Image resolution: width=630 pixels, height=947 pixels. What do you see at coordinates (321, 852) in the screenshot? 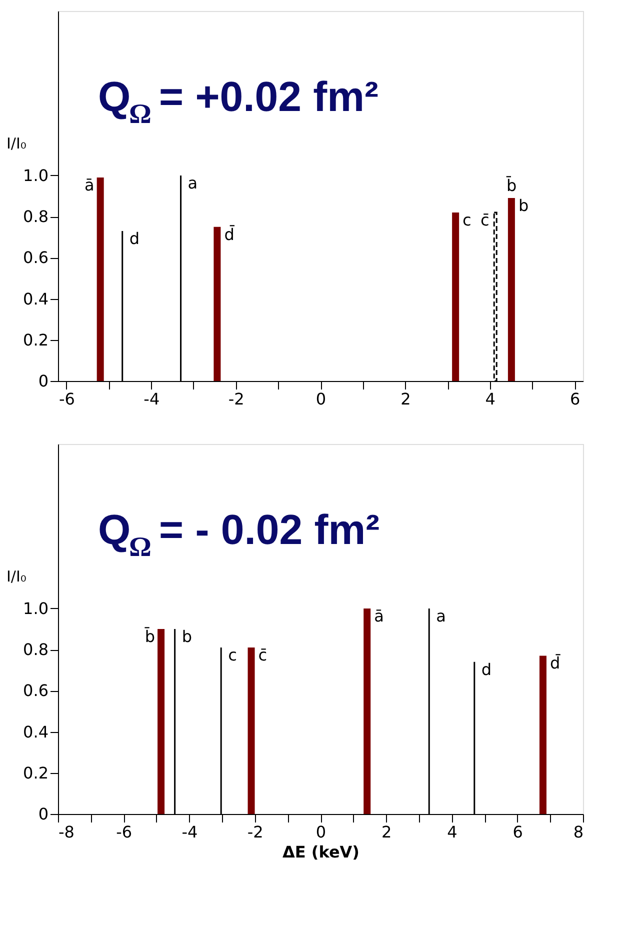
I see `x-axis-title: ΔE (keV)` at bounding box center [321, 852].